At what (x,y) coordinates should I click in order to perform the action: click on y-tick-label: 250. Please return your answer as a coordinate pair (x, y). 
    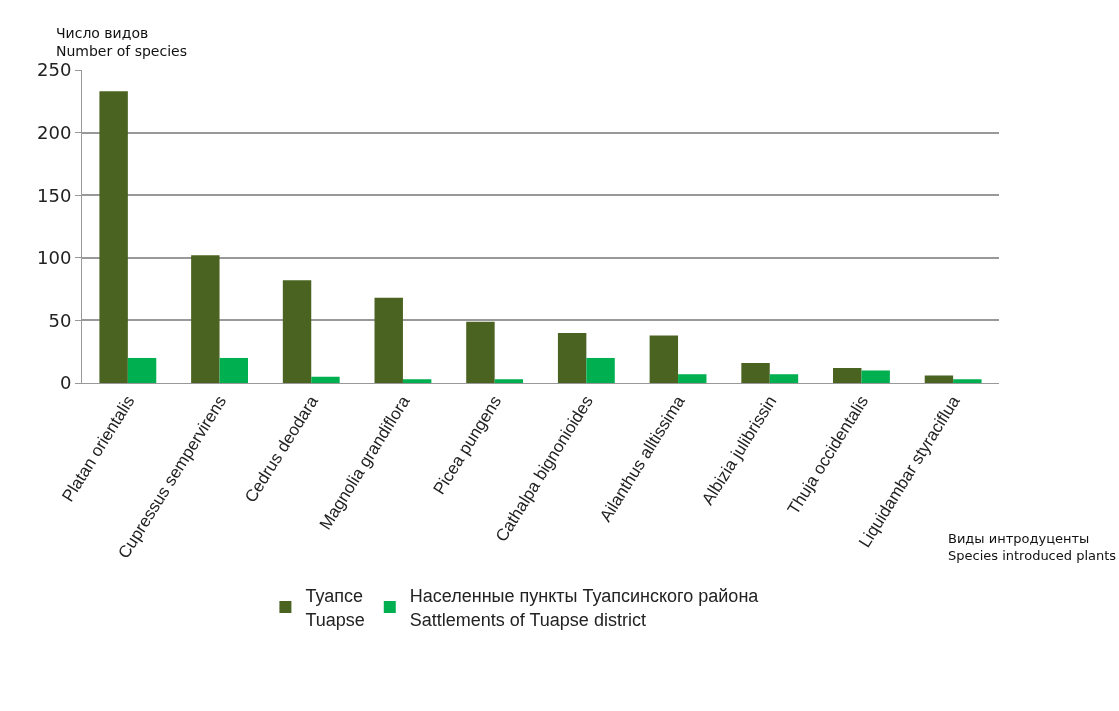
    Looking at the image, I should click on (54, 70).